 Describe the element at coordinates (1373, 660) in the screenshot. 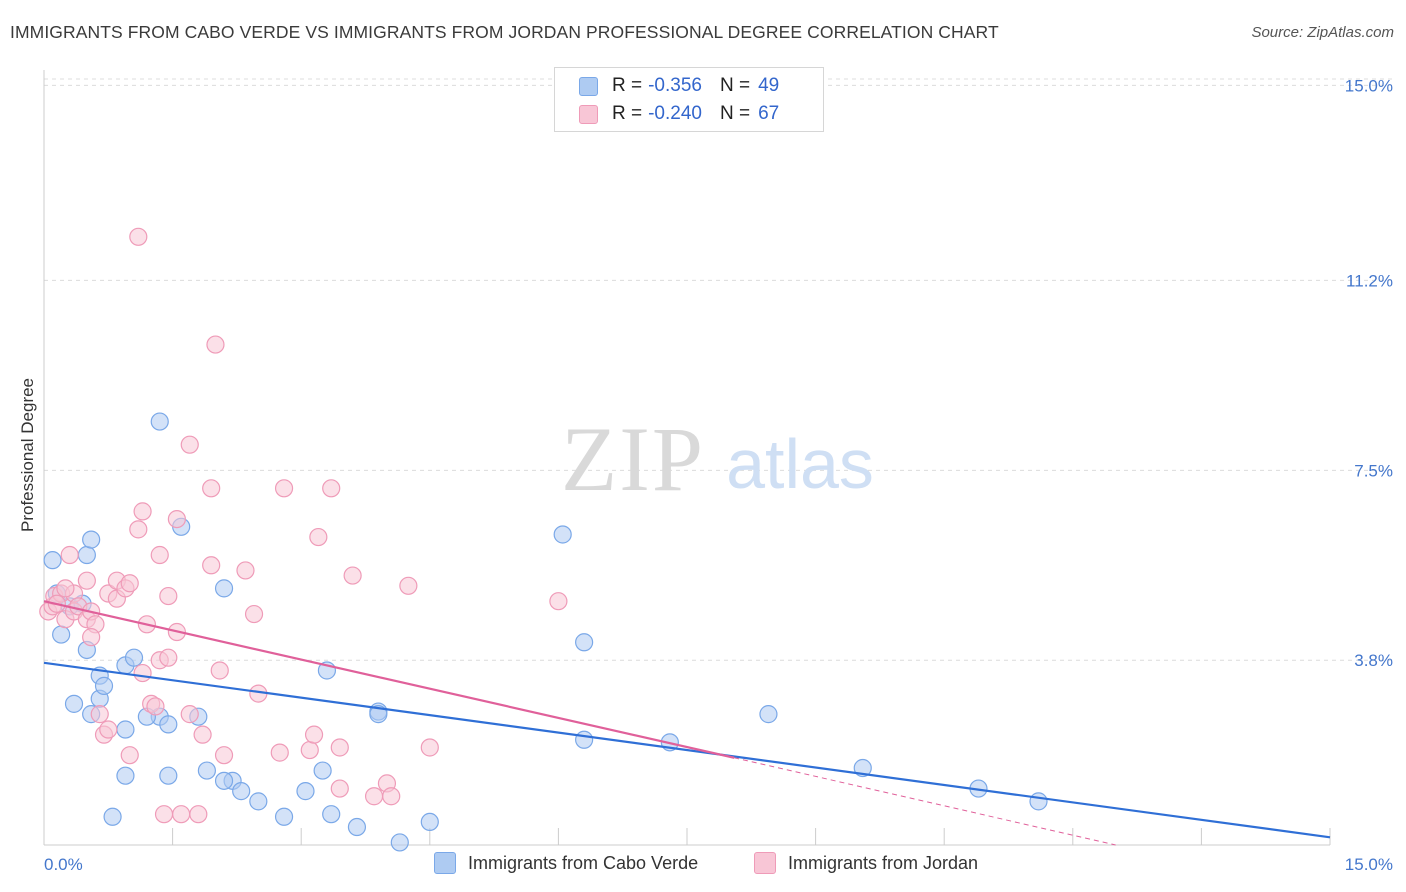

I see `y-tick-label: 3.8%` at that location.